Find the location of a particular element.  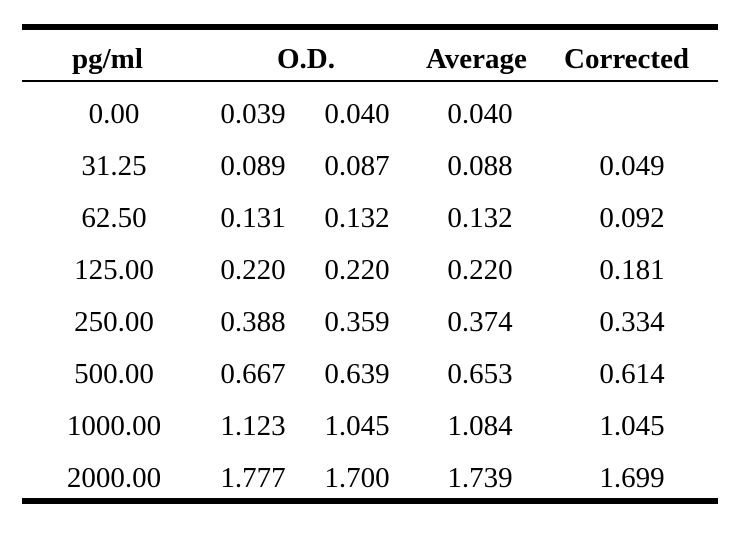

cell-od-2: 0.040 is located at coordinates (357, 114).